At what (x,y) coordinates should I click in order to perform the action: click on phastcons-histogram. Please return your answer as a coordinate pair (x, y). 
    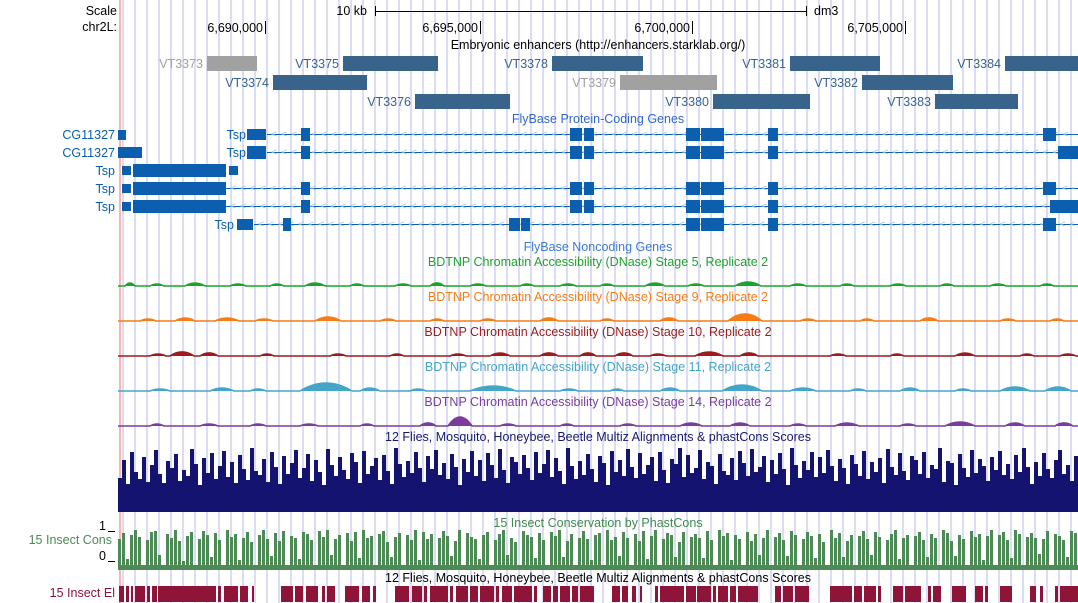
    Looking at the image, I should click on (598, 550).